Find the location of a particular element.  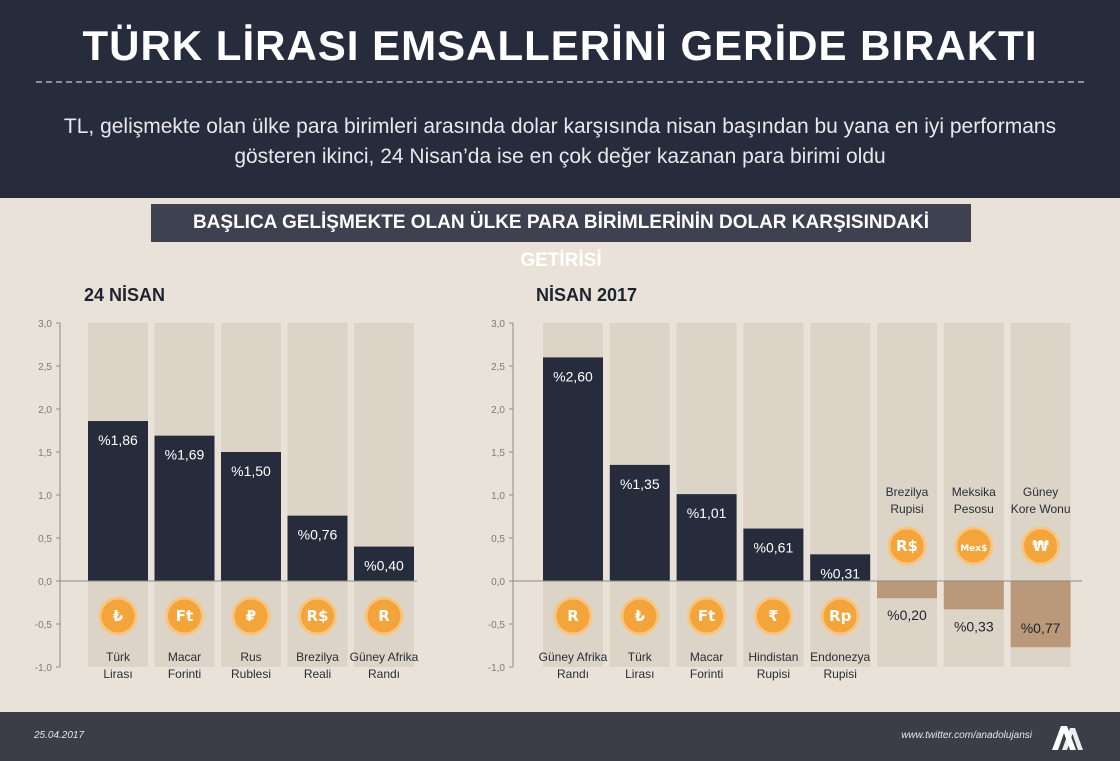

rupiah-icon is located at coordinates (840, 616).